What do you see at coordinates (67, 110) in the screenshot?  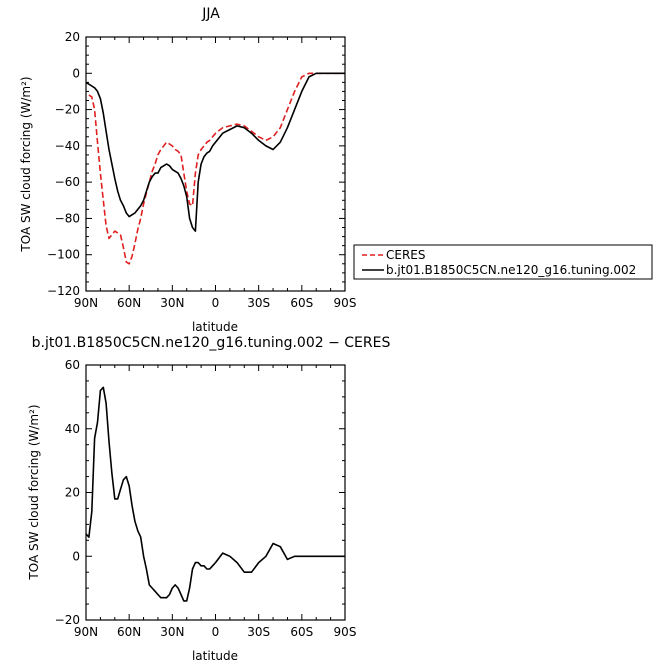 I see `top-y-tick-label: −20` at bounding box center [67, 110].